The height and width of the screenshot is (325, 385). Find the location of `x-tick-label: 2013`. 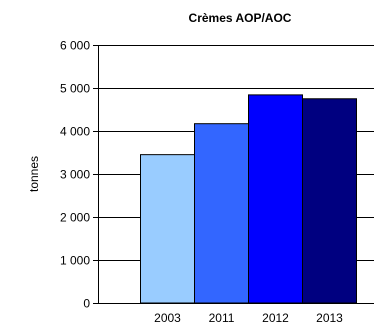

x-tick-label: 2013 is located at coordinates (329, 318).